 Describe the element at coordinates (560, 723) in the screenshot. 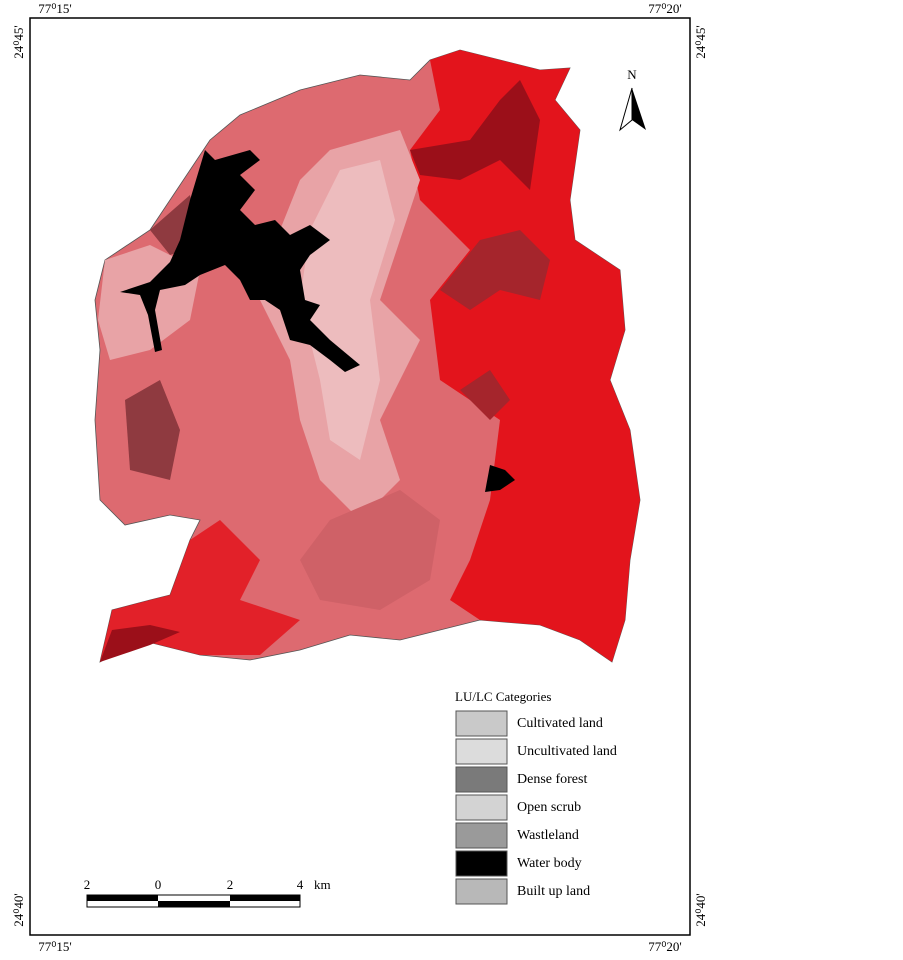

I see `legend-label: Cultivated land` at that location.